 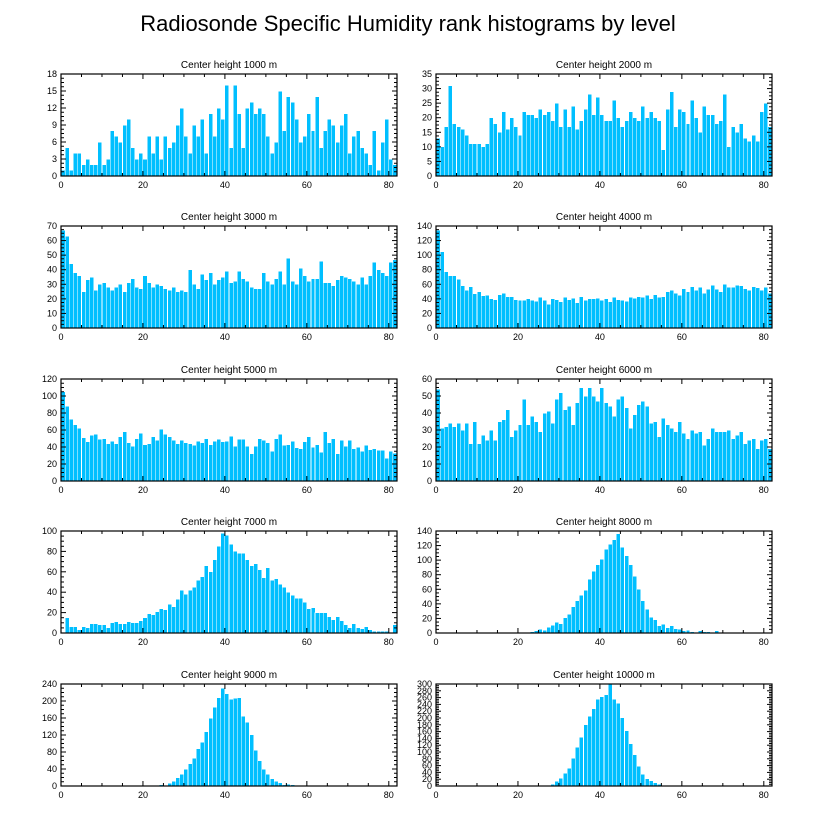 What do you see at coordinates (424, 718) in the screenshot?
I see `y-tick-label: 200` at bounding box center [424, 718].